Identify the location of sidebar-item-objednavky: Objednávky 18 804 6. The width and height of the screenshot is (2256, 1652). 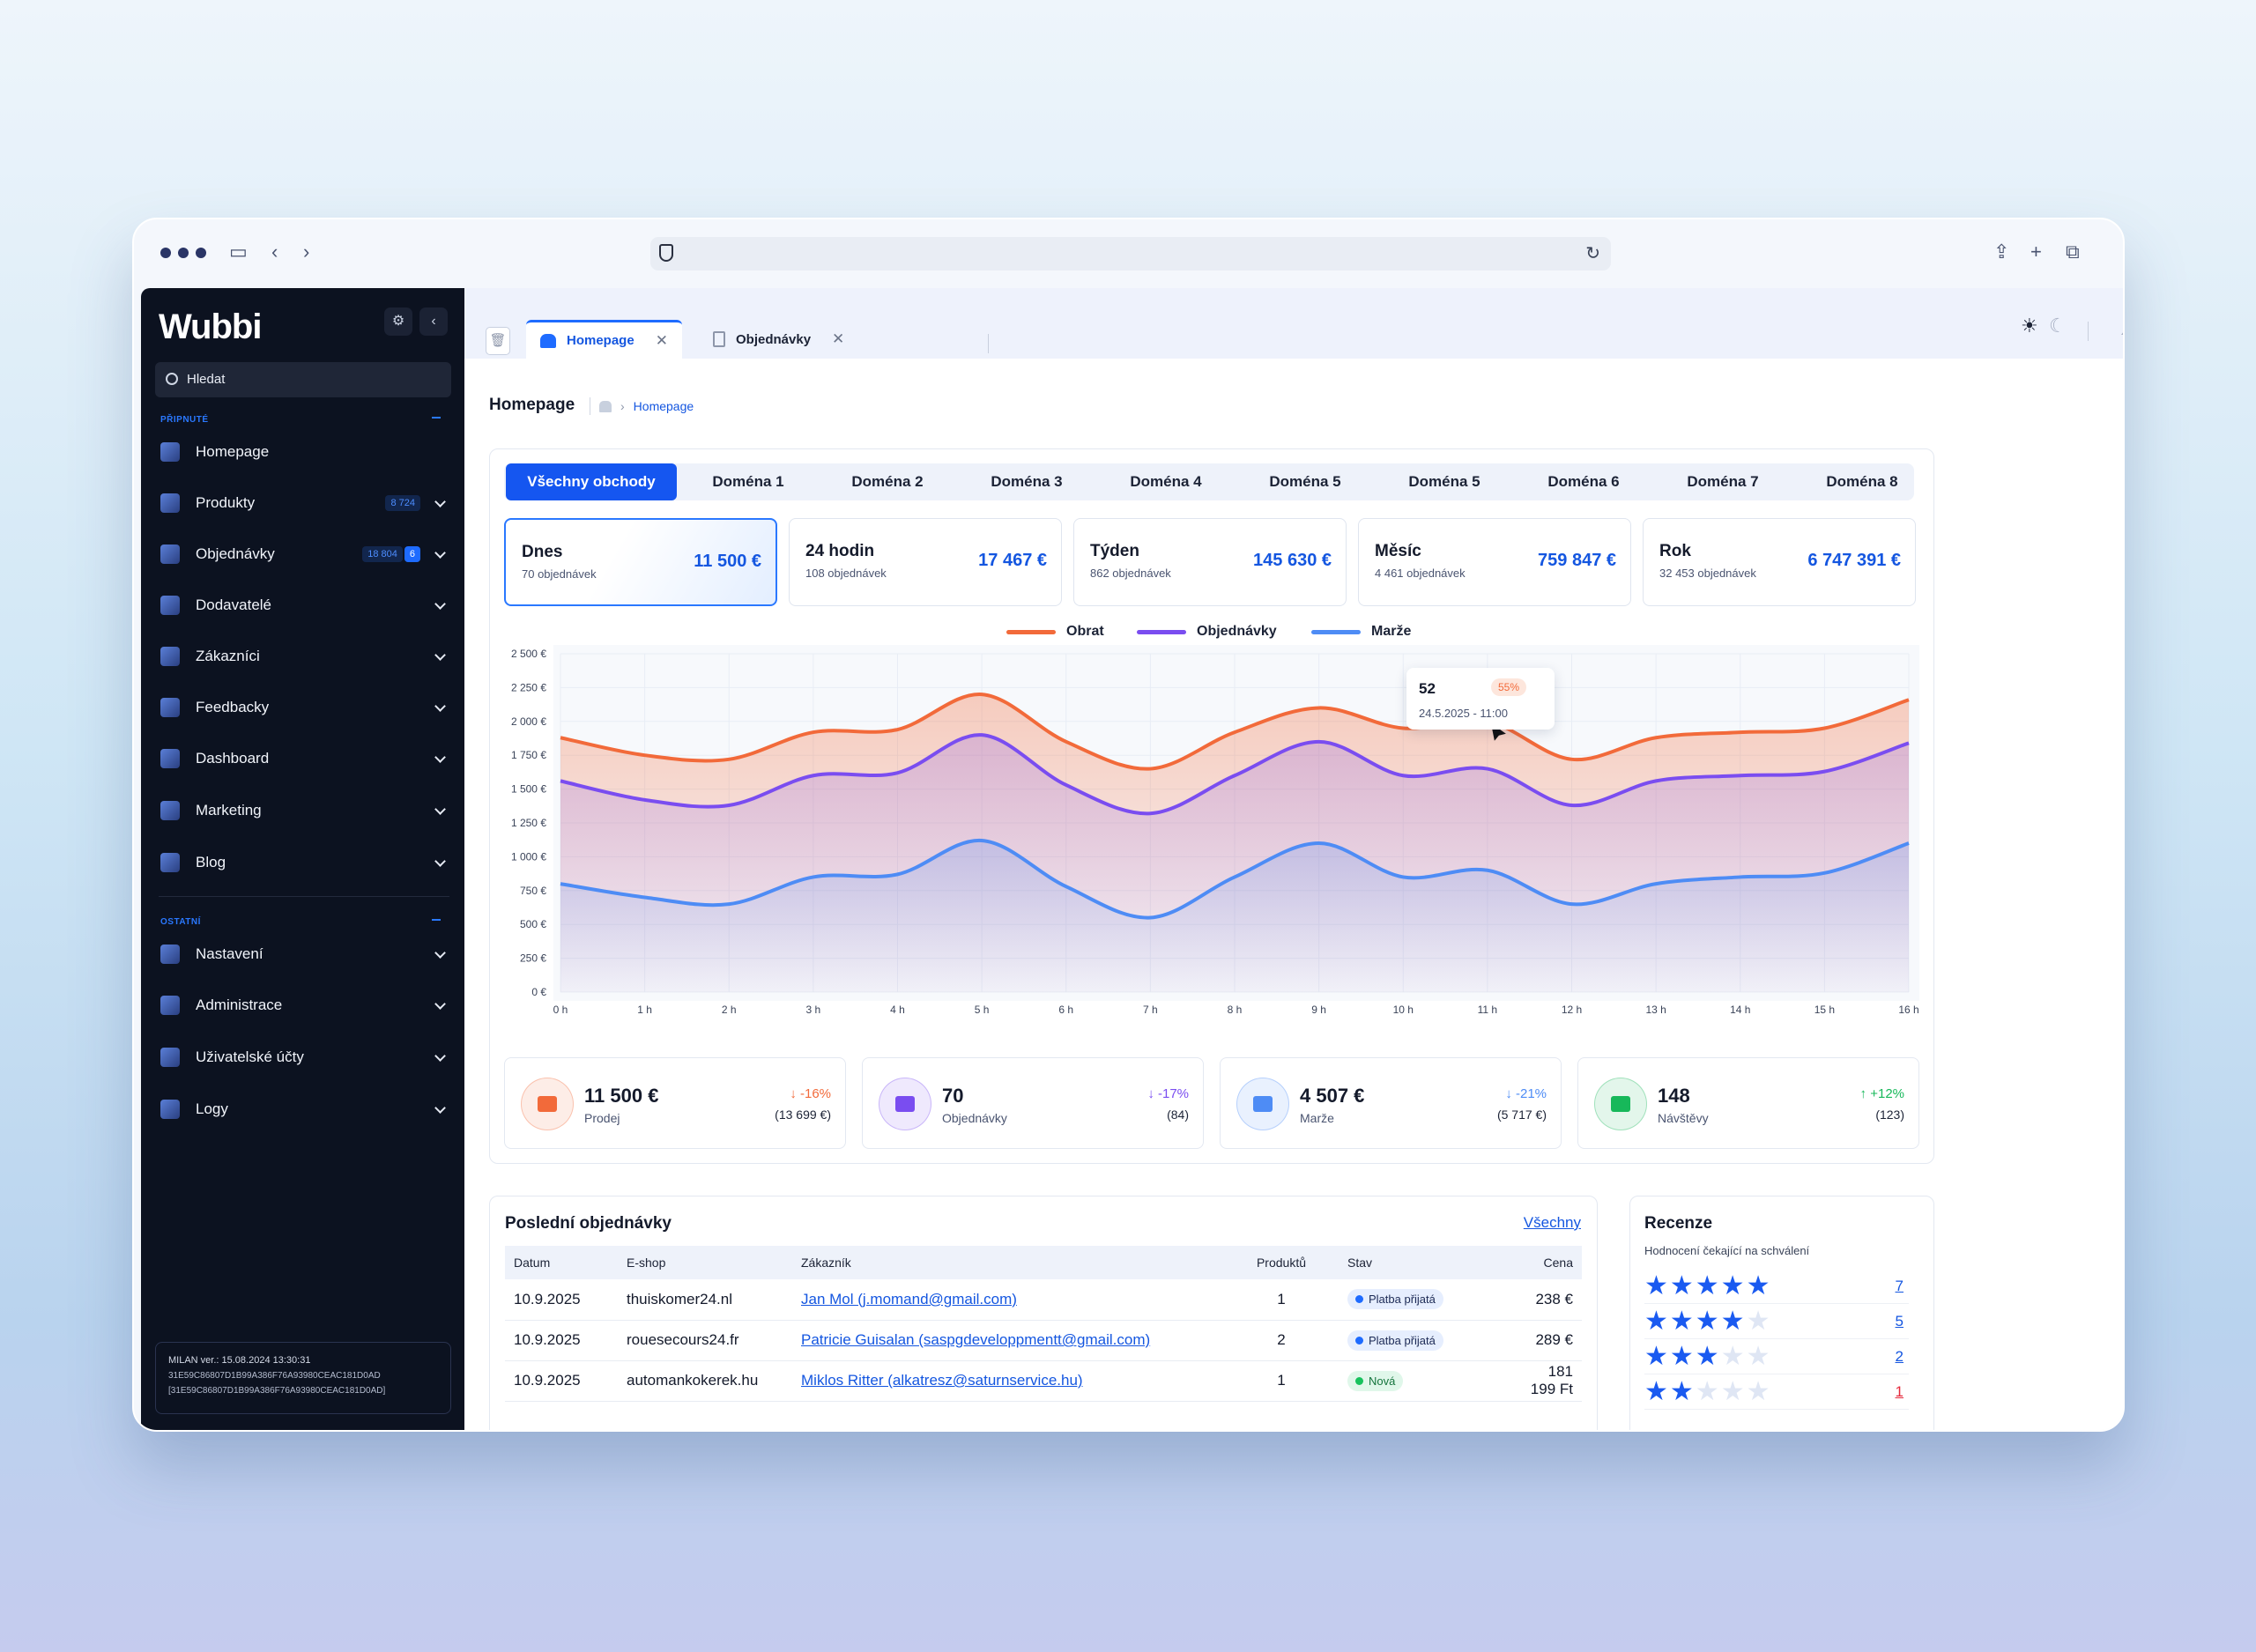
(305, 554).